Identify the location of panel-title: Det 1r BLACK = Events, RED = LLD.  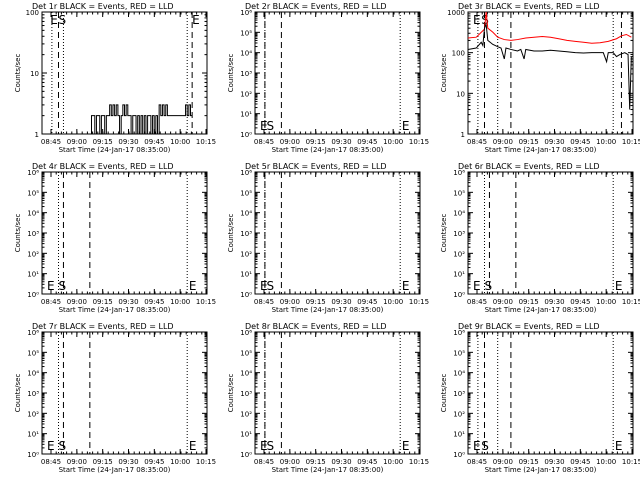
(103, 6).